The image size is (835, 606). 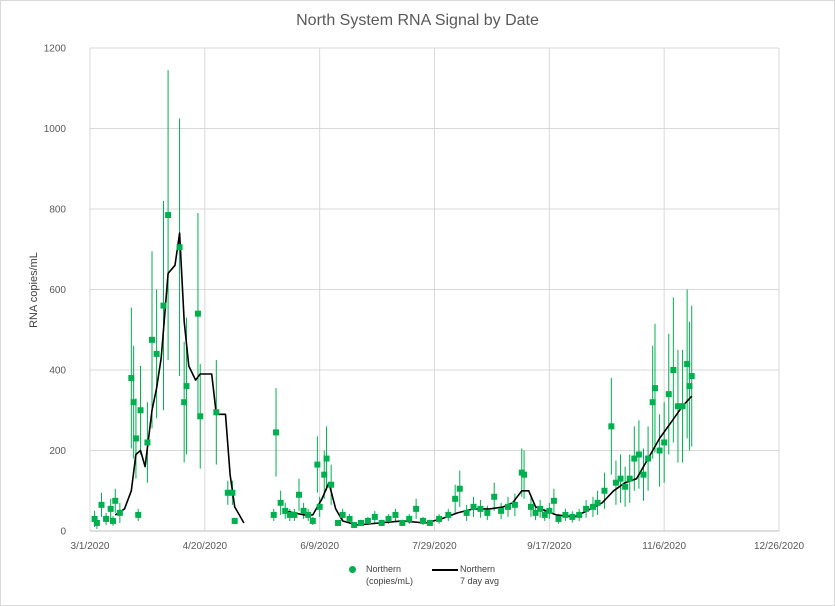 What do you see at coordinates (480, 581) in the screenshot?
I see `legend-label-avg-line2: 7 day avg` at bounding box center [480, 581].